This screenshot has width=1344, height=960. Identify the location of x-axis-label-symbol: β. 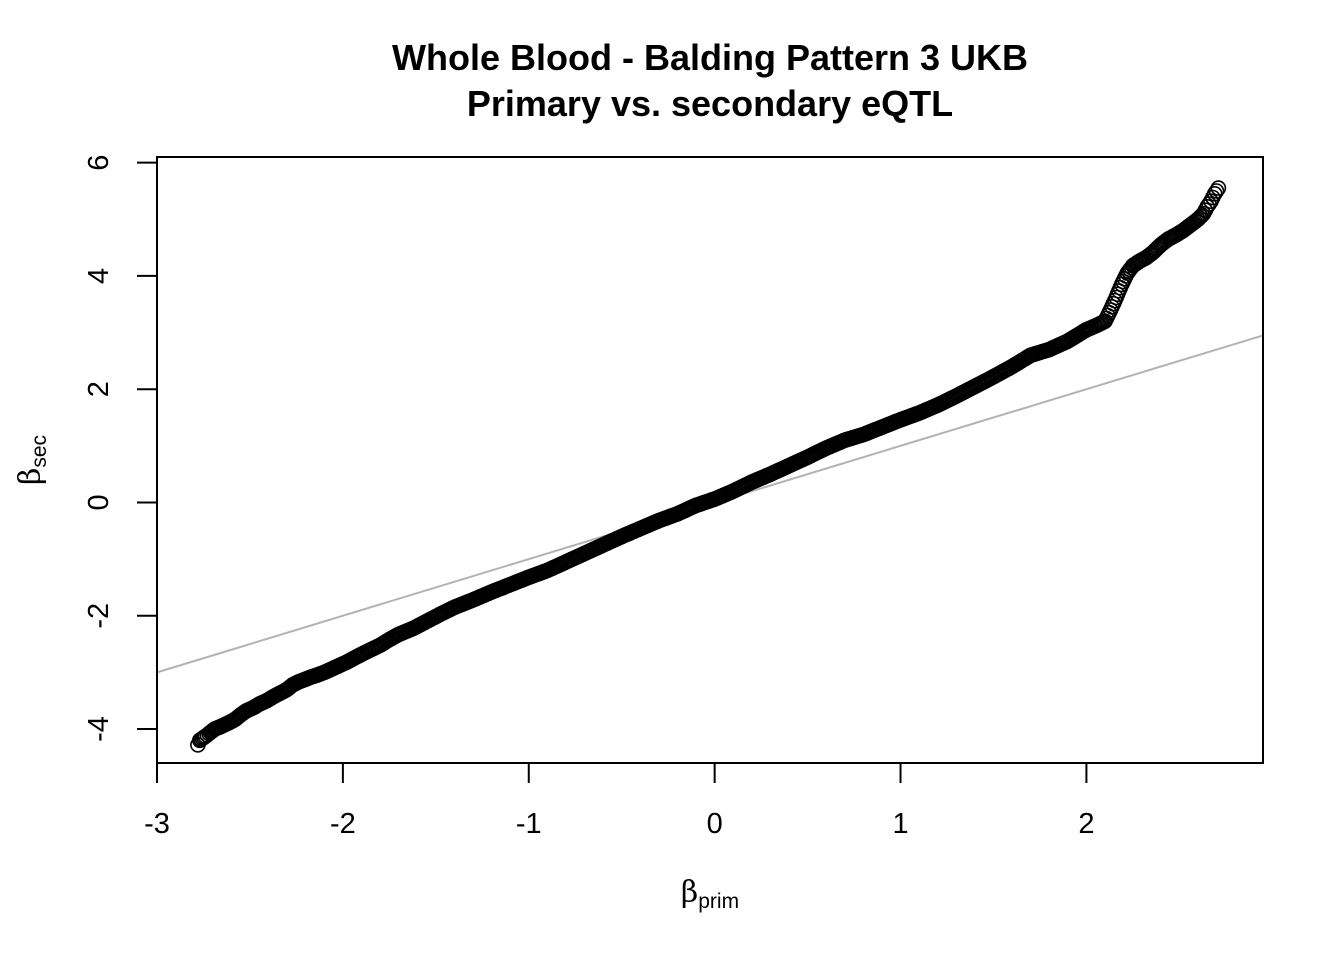
(689, 892).